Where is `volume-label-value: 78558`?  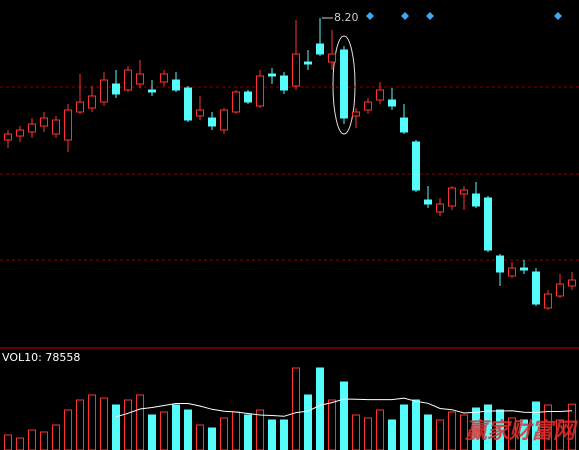
volume-label-value: 78558 is located at coordinates (62, 357).